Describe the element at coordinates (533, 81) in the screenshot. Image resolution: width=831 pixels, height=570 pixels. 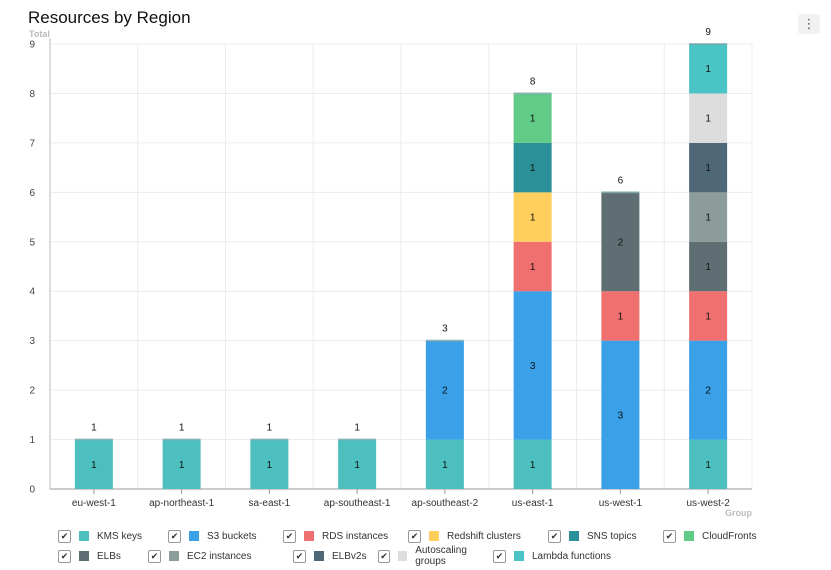
I see `total-label: 8` at that location.